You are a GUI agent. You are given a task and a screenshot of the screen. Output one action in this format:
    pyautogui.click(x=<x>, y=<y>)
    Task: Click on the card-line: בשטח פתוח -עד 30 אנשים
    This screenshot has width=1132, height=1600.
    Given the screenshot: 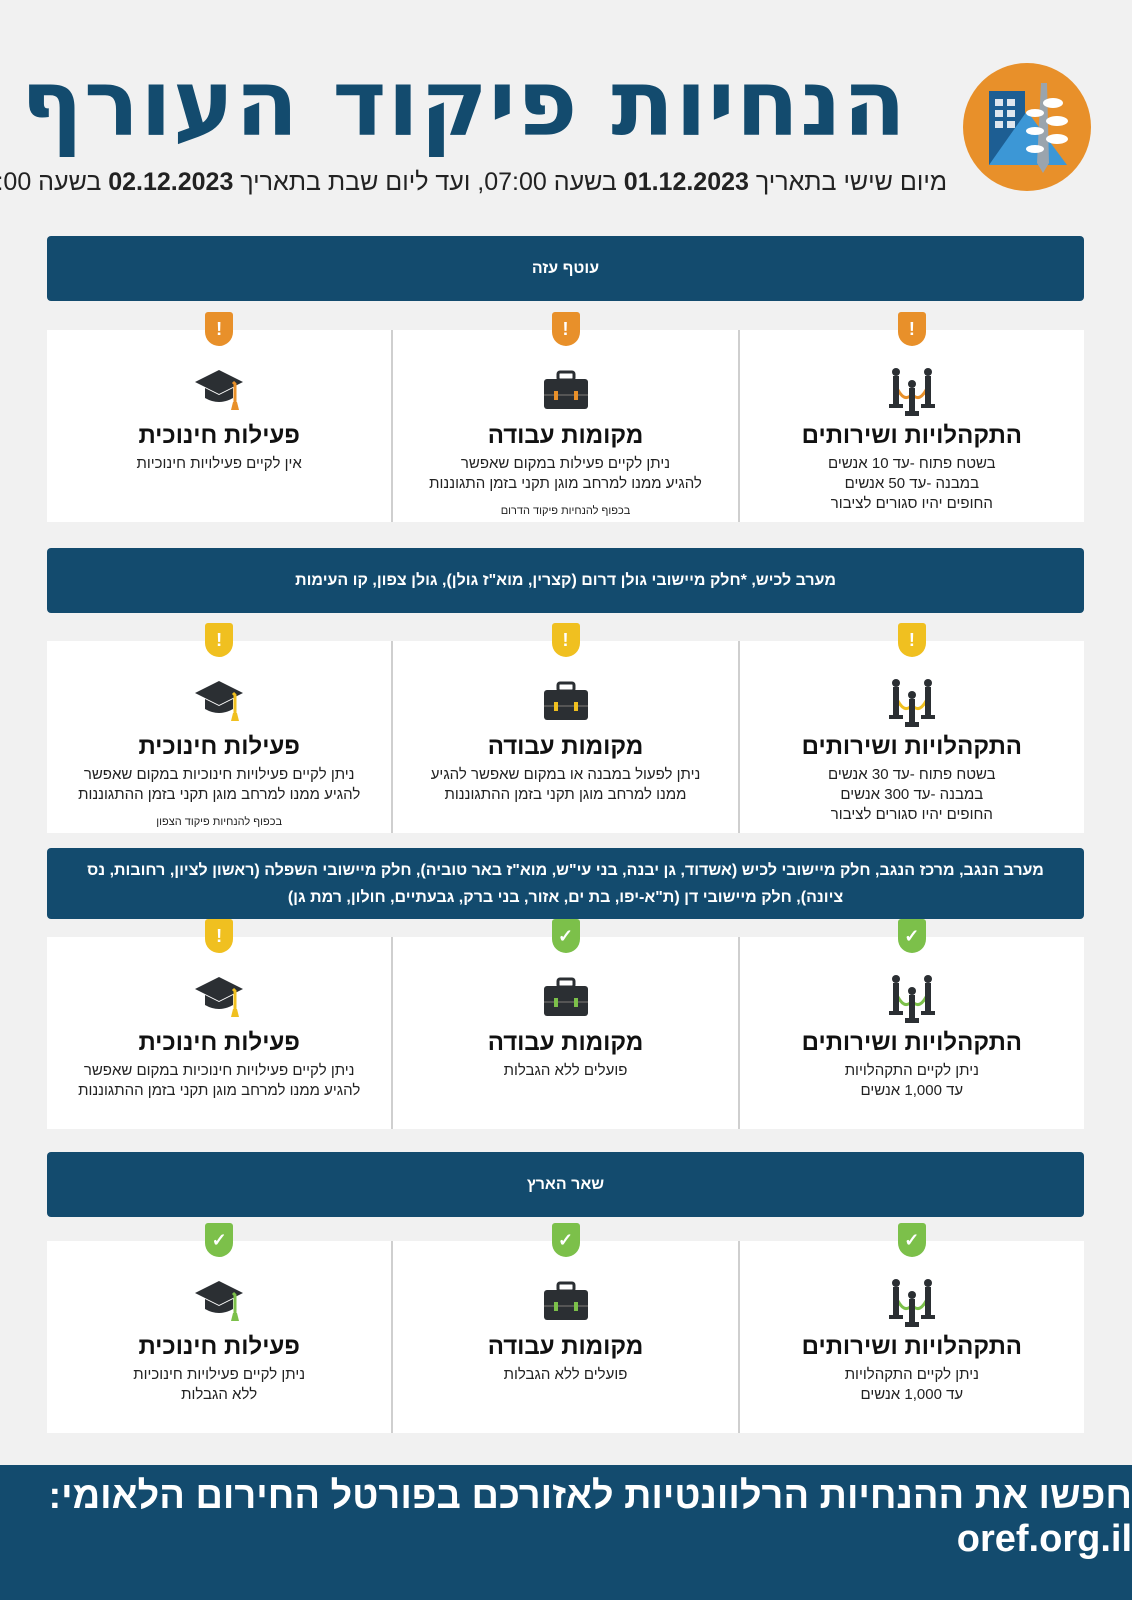 What is the action you would take?
    pyautogui.click(x=912, y=774)
    